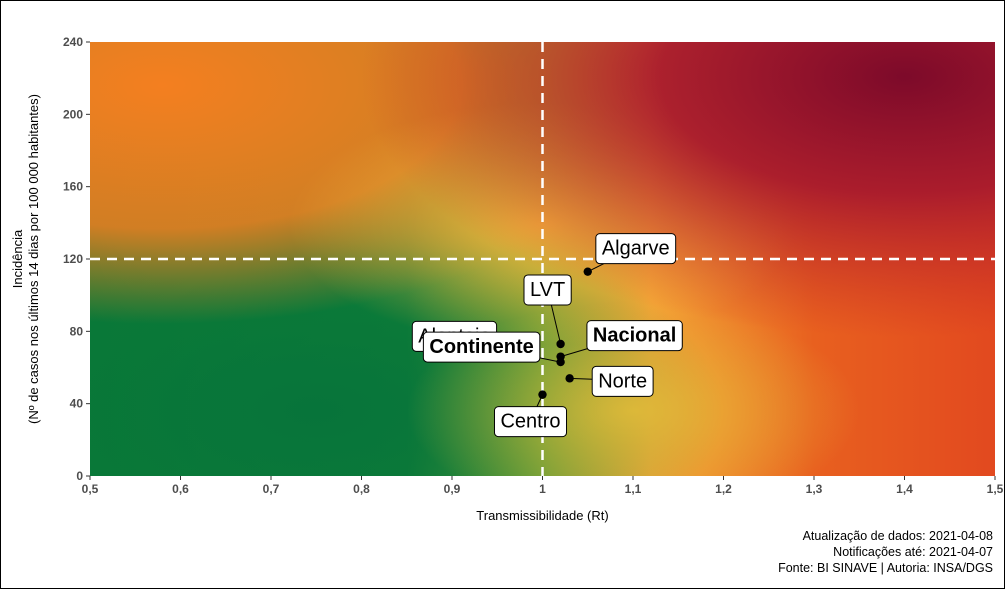  I want to click on x-tick-label: 1, so click(542, 489).